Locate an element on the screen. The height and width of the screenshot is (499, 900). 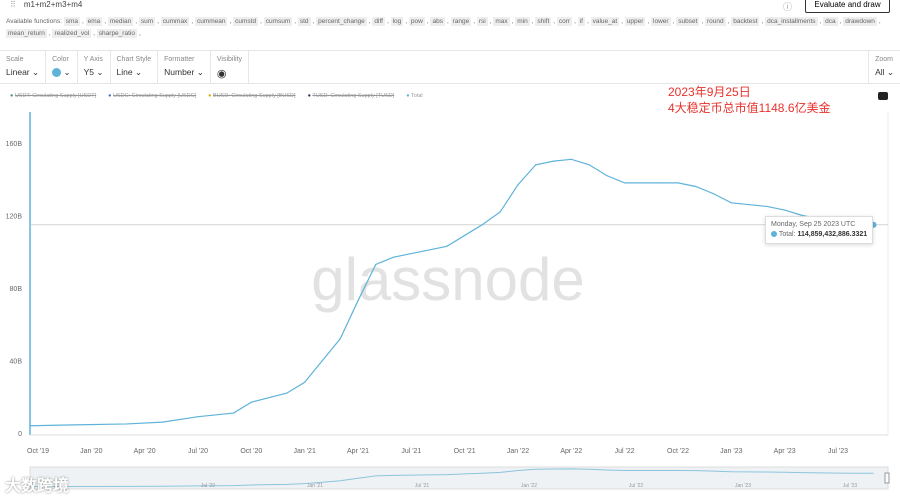
drag-handle-icon: ⠿ is located at coordinates (13, 4).